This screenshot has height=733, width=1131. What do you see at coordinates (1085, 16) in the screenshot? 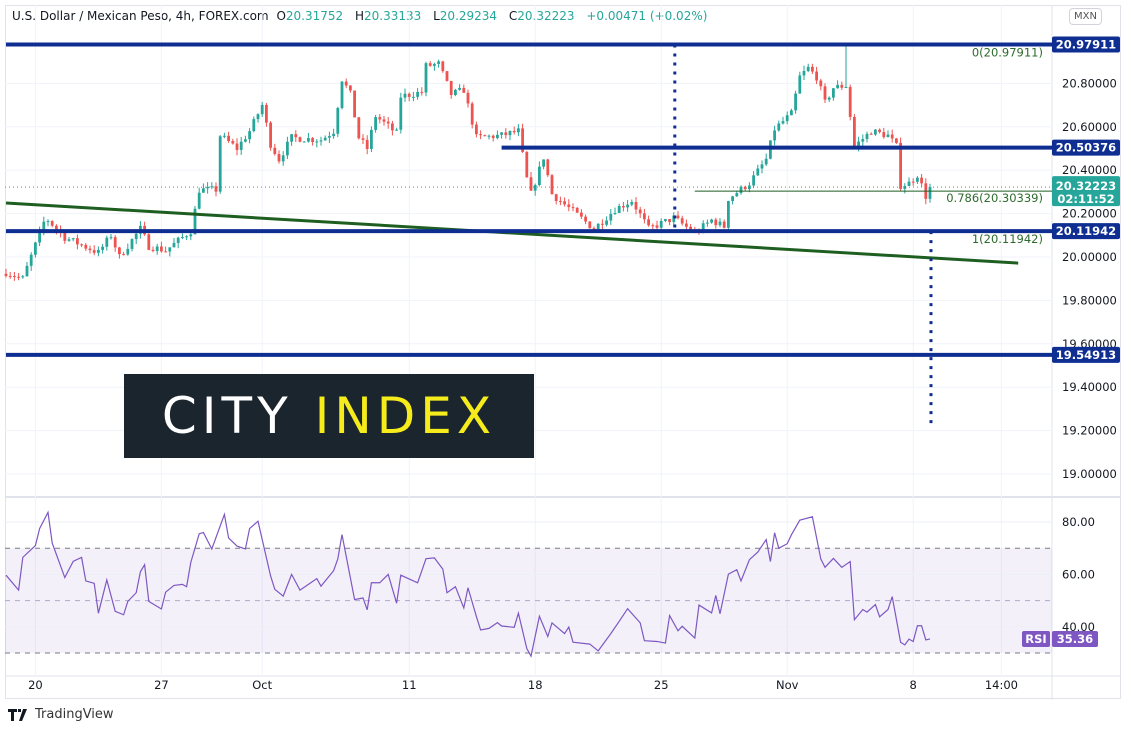
I see `currency-button: MXN` at bounding box center [1085, 16].